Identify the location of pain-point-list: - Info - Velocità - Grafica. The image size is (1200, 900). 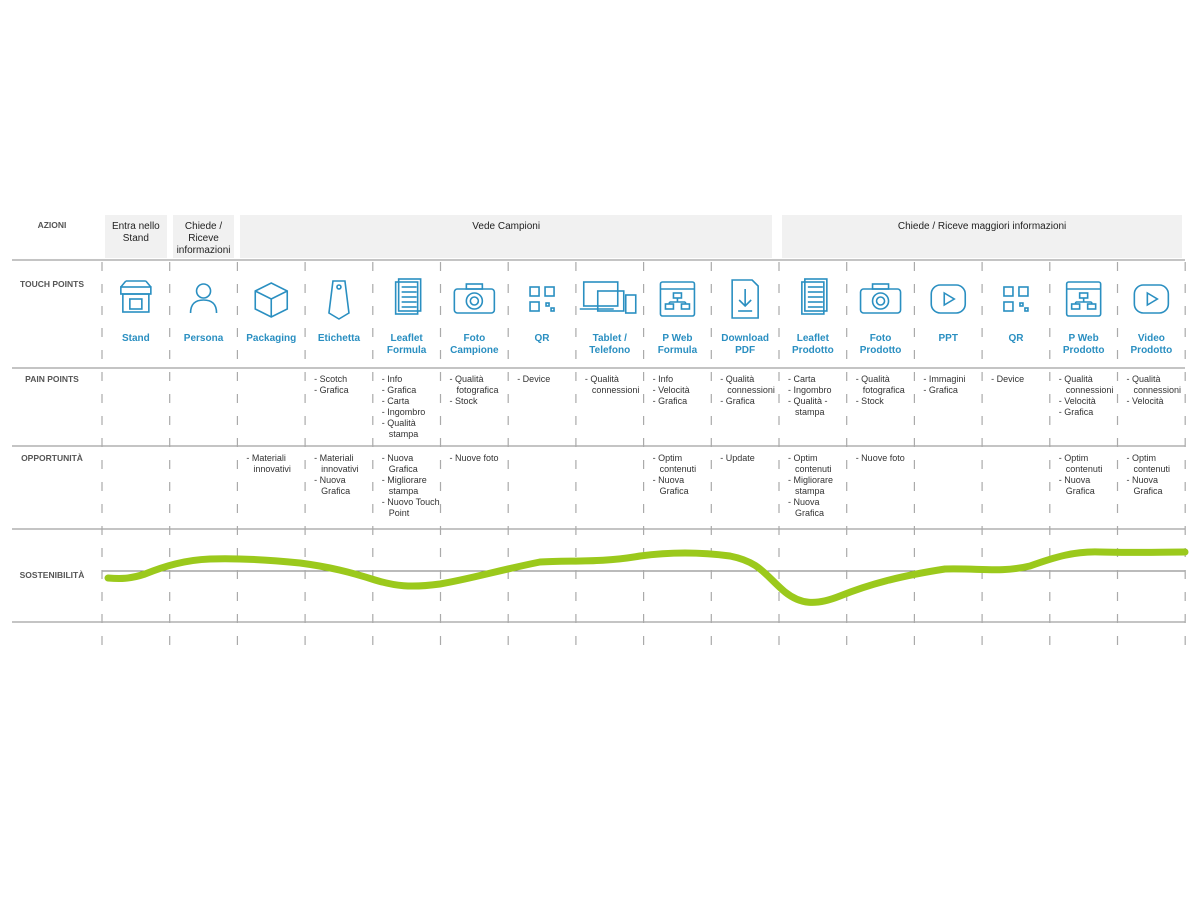
(679, 390).